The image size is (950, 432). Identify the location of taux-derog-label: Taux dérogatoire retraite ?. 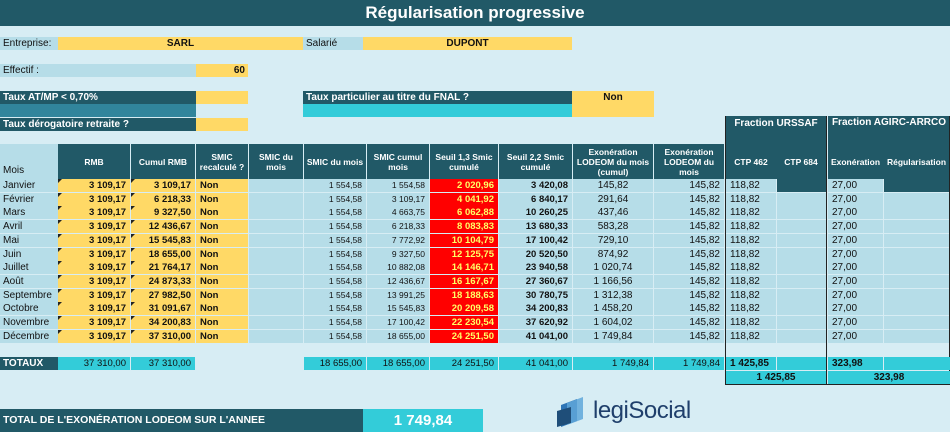
(98, 124).